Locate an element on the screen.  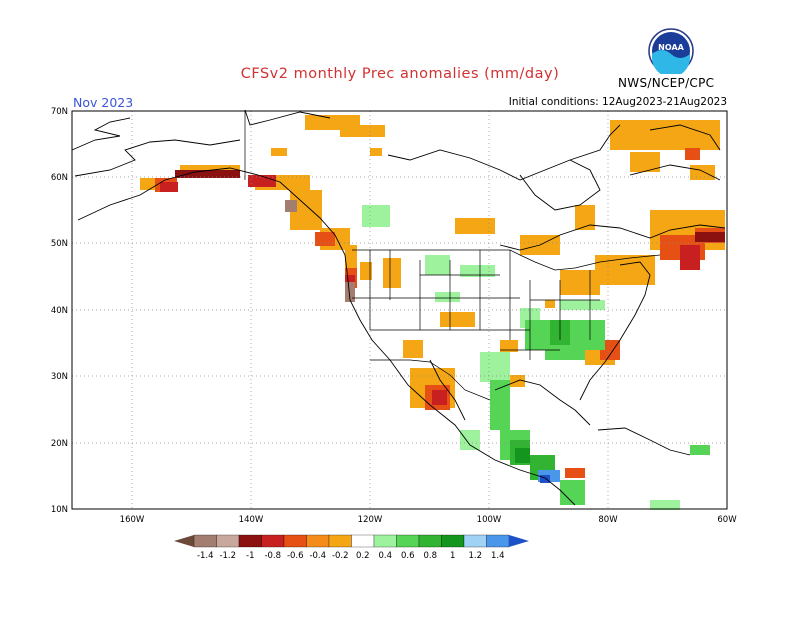
lon-label: 100W is located at coordinates (489, 520).